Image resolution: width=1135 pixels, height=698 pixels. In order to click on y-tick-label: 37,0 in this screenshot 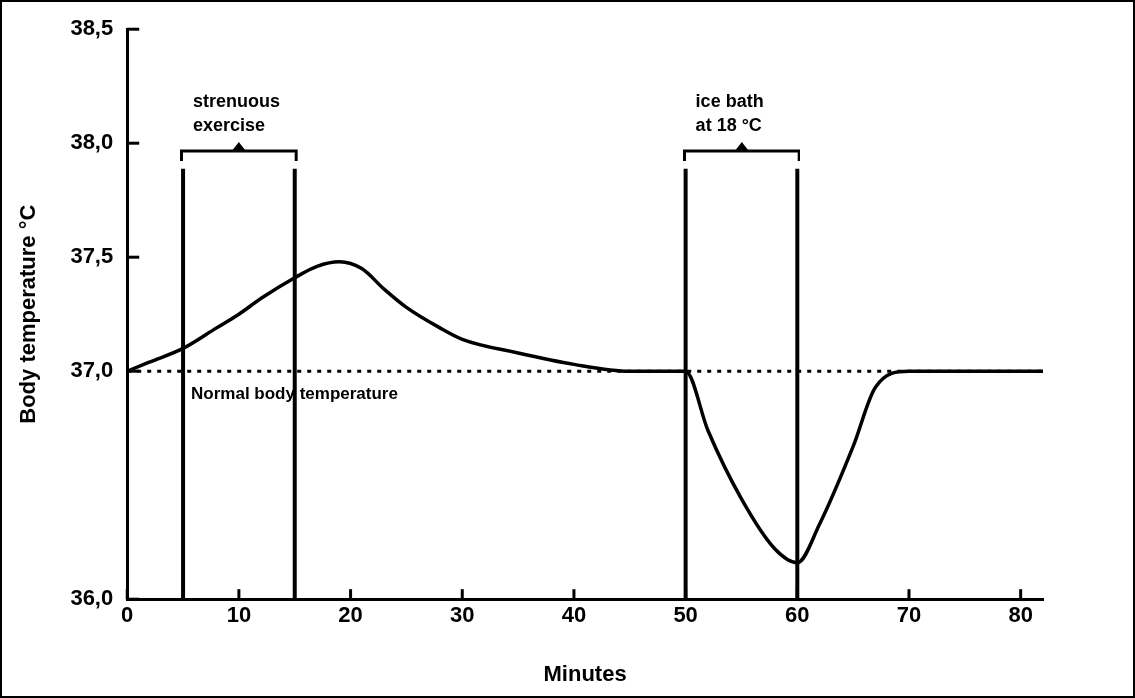, I will do `click(92, 370)`.